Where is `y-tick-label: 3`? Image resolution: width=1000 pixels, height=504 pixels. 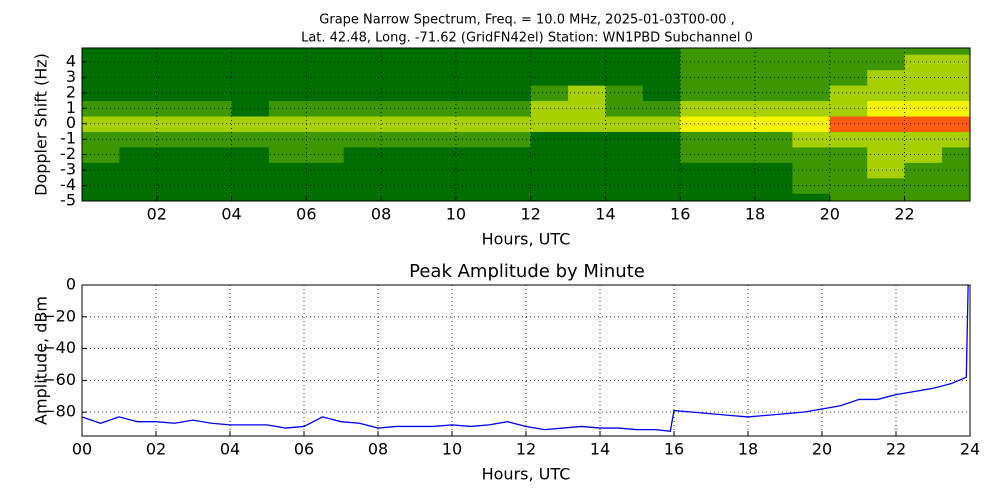 y-tick-label: 3 is located at coordinates (71, 76).